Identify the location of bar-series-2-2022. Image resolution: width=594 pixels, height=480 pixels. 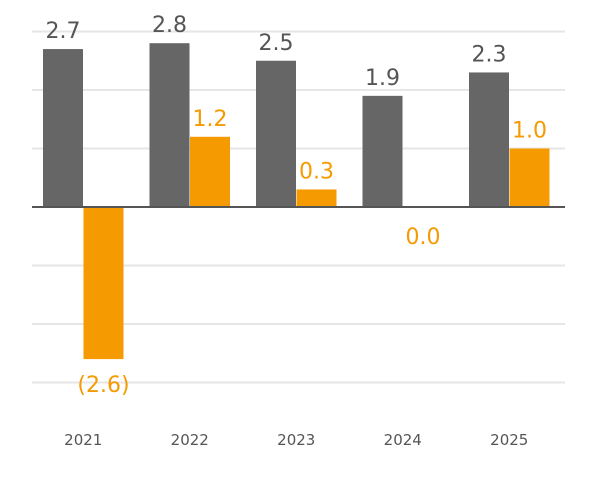
(210, 171).